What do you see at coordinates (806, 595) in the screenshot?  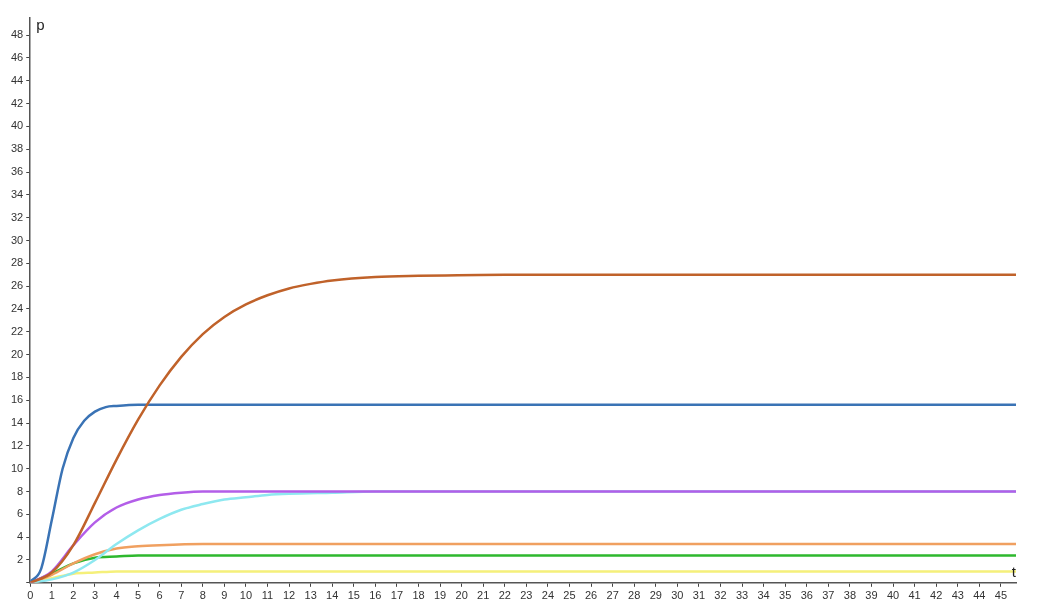 I see `x-tick-label: 36` at bounding box center [806, 595].